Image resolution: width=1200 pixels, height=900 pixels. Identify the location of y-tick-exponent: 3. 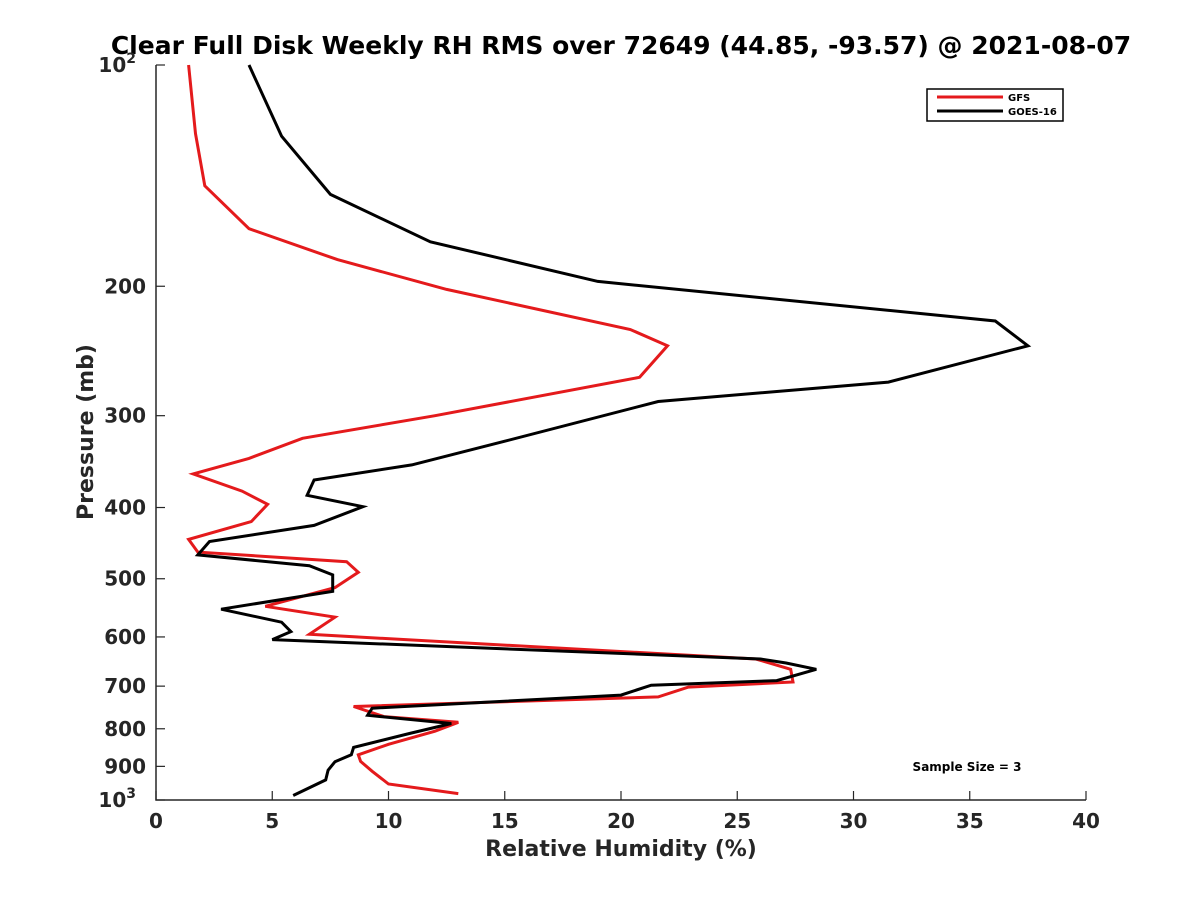
(131, 794).